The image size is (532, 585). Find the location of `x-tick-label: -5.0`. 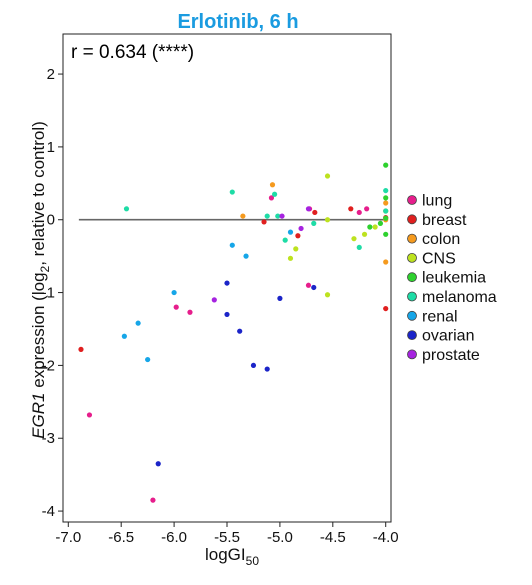

x-tick-label: -5.0 is located at coordinates (280, 537).